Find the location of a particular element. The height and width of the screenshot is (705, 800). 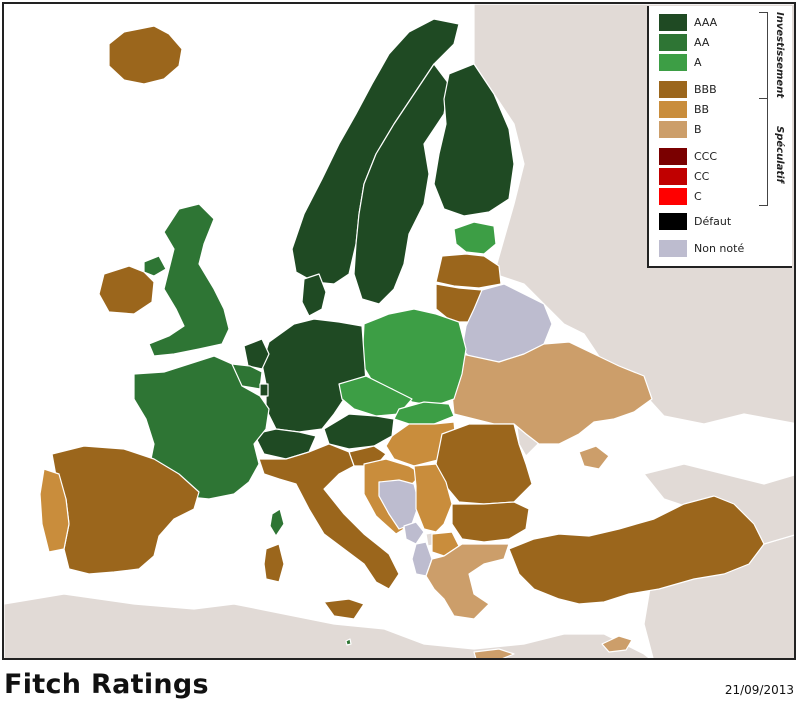

legend-item-b: B is located at coordinates (680, 129).